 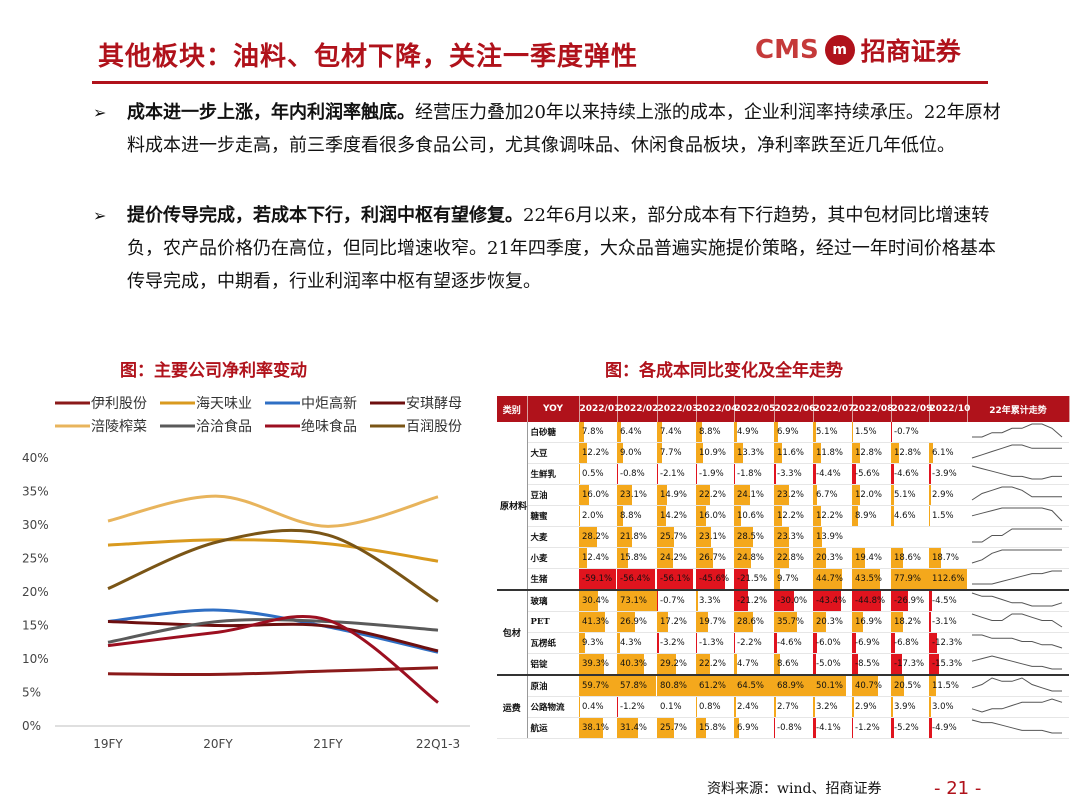 I want to click on cost-item-label: PET, so click(x=553, y=622).